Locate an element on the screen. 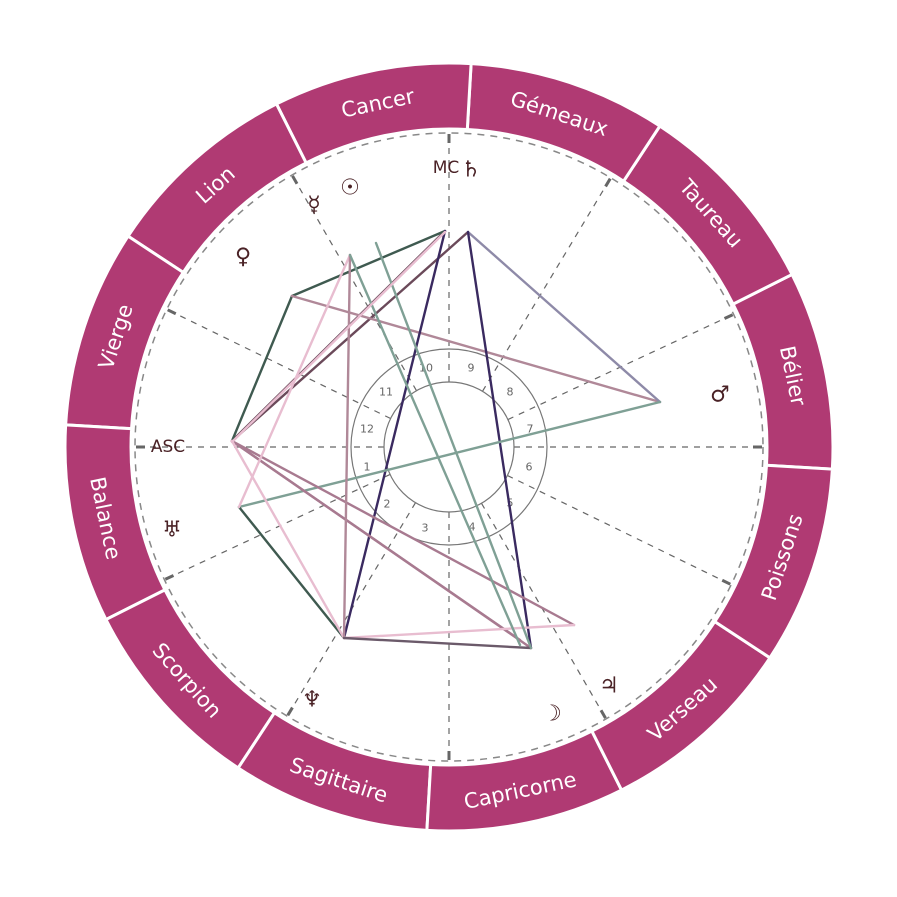  planet-vénus-icon: ♀ is located at coordinates (243, 257).